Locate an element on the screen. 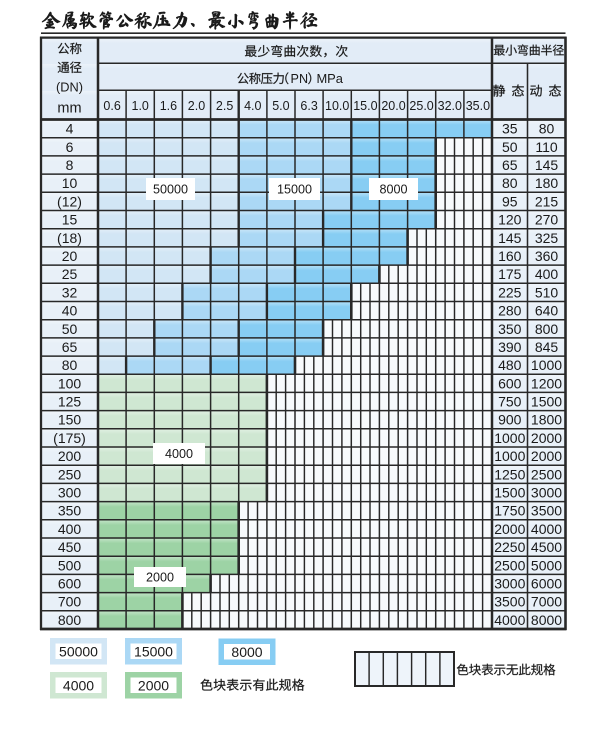 The width and height of the screenshot is (600, 748). svg-text: 180 is located at coordinates (547, 183).